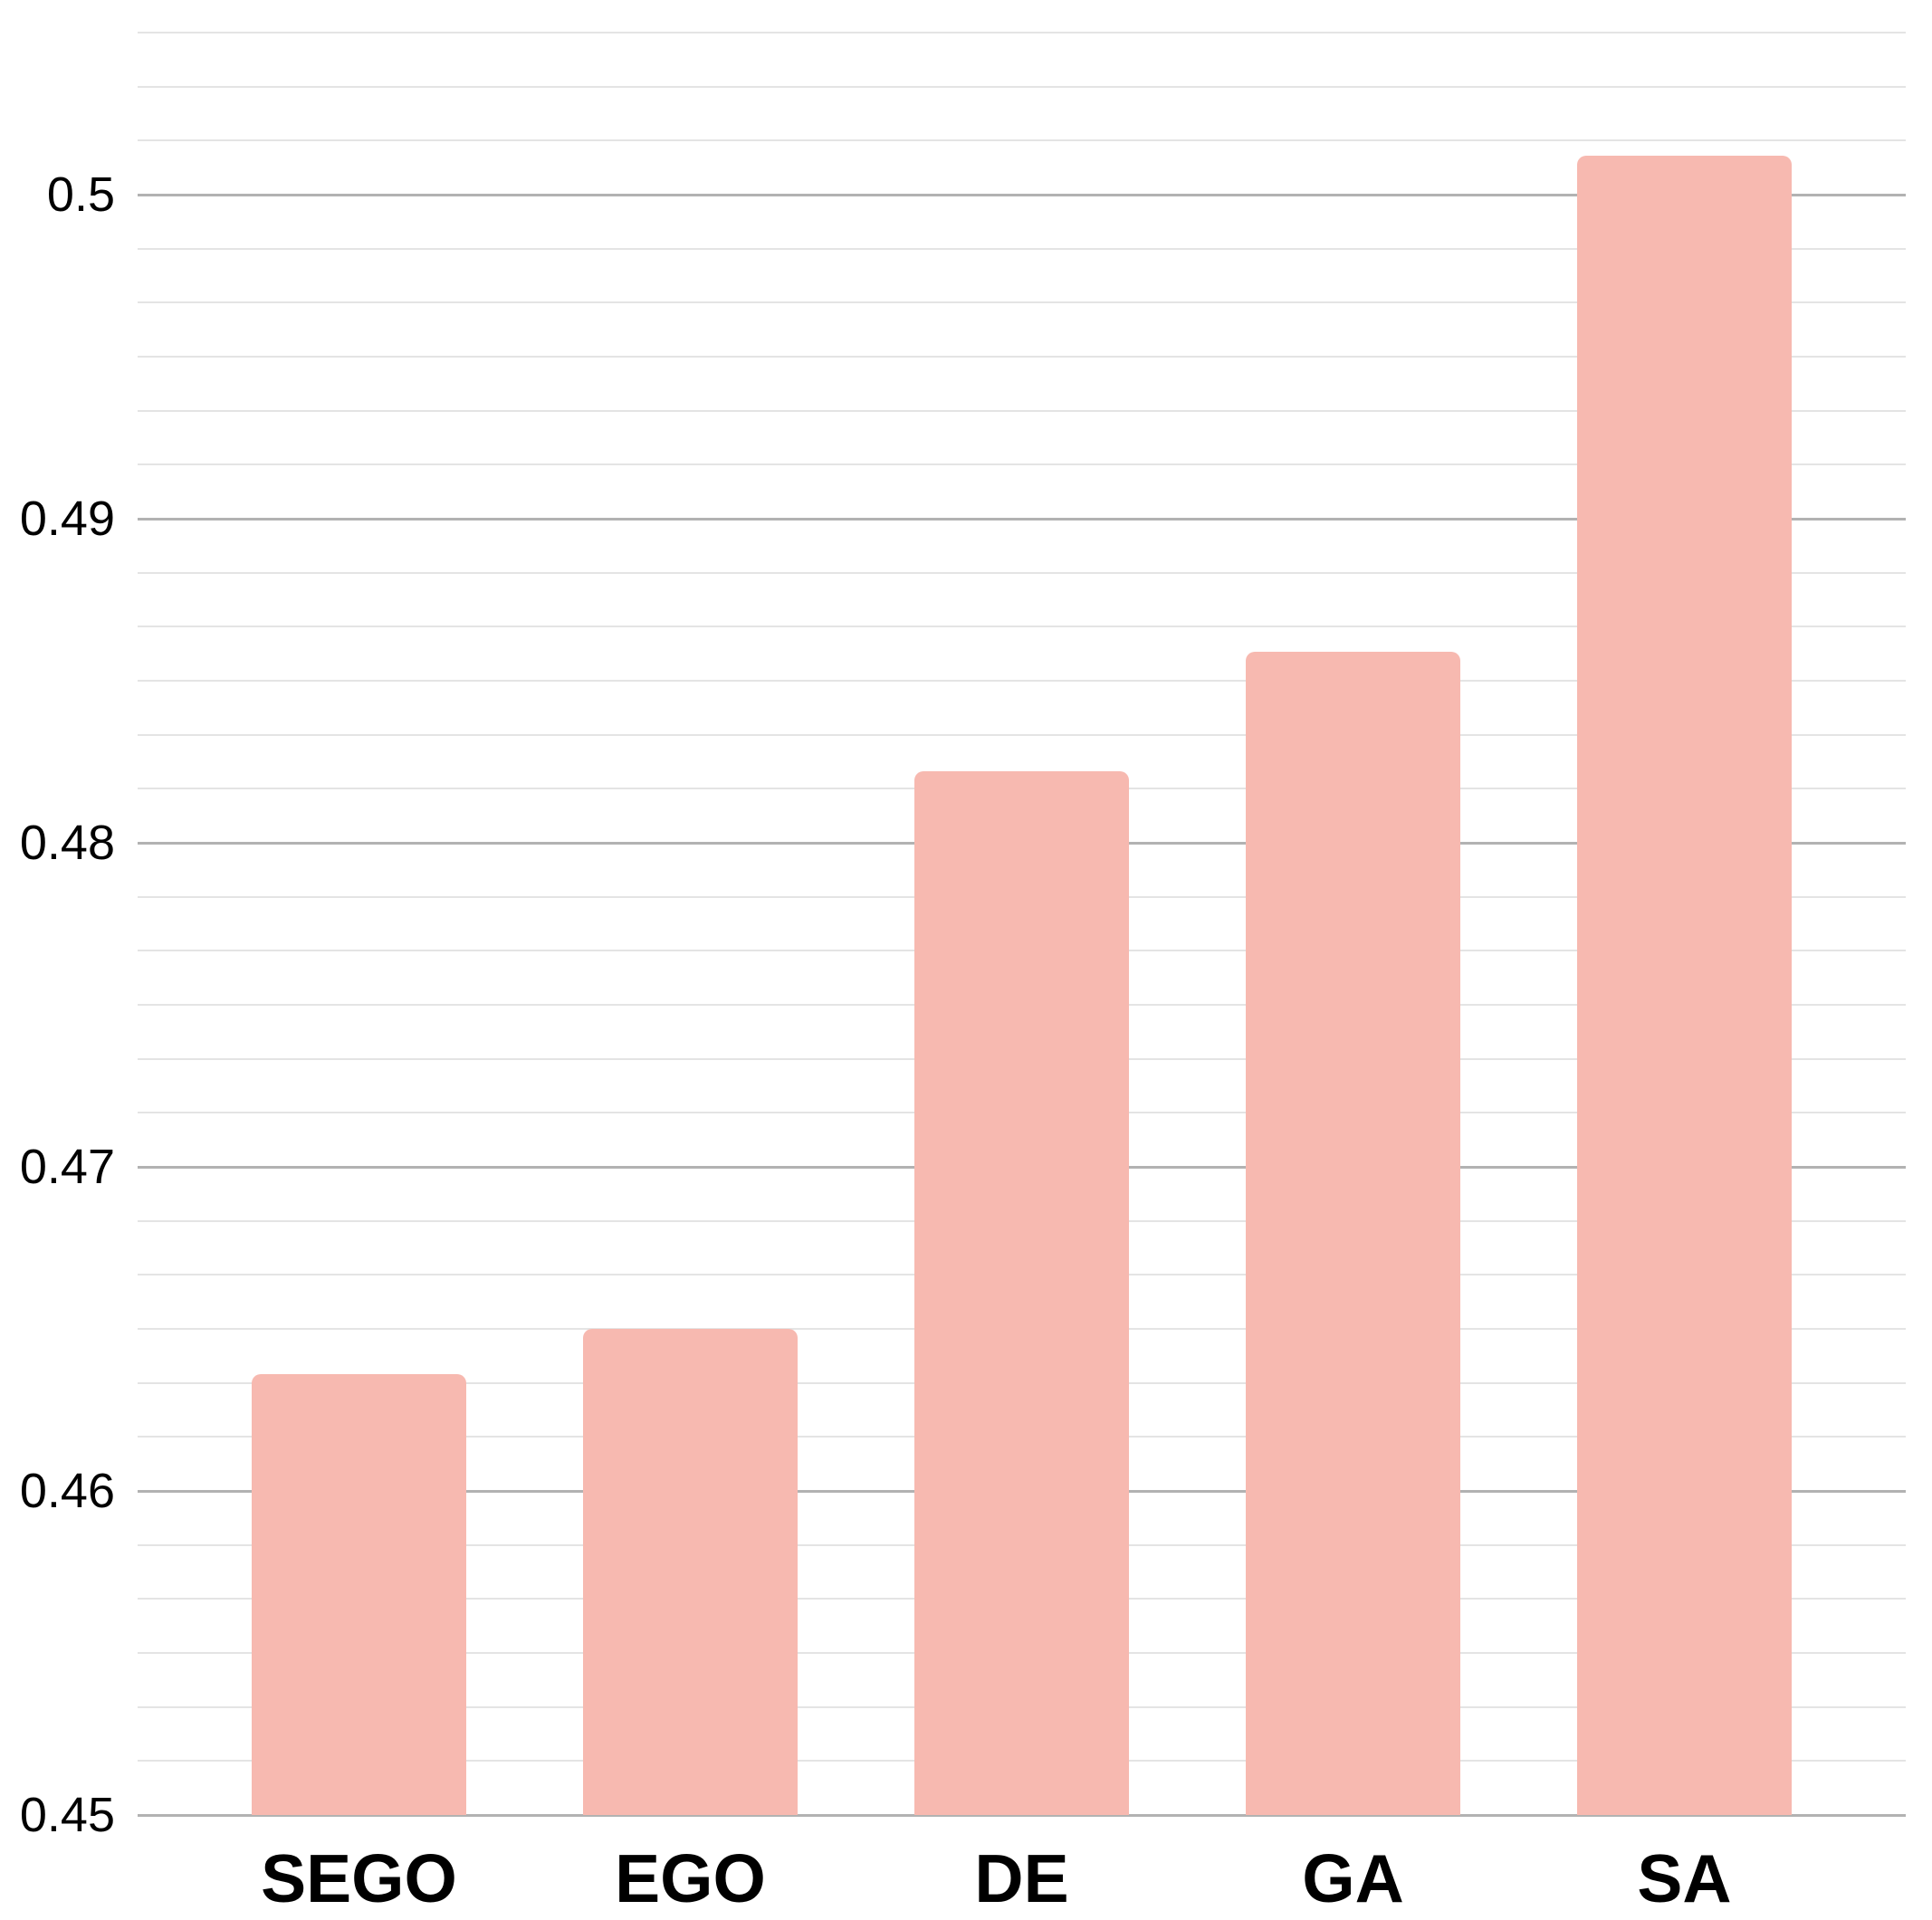 This screenshot has height=1920, width=1932. What do you see at coordinates (67, 519) in the screenshot?
I see `y-axis-tick-label: 0.49` at bounding box center [67, 519].